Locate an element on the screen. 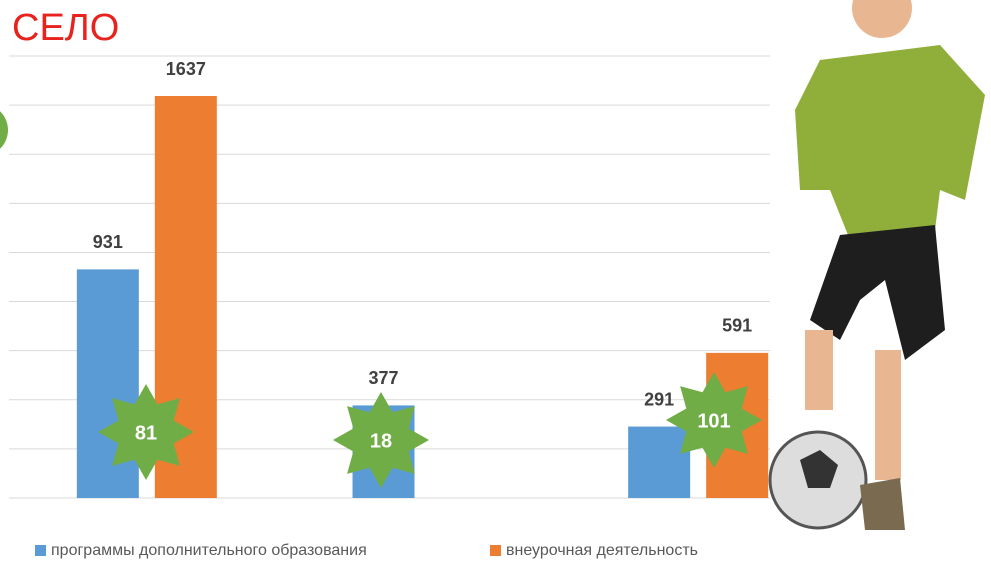  badge-label: 101 is located at coordinates (713, 421).